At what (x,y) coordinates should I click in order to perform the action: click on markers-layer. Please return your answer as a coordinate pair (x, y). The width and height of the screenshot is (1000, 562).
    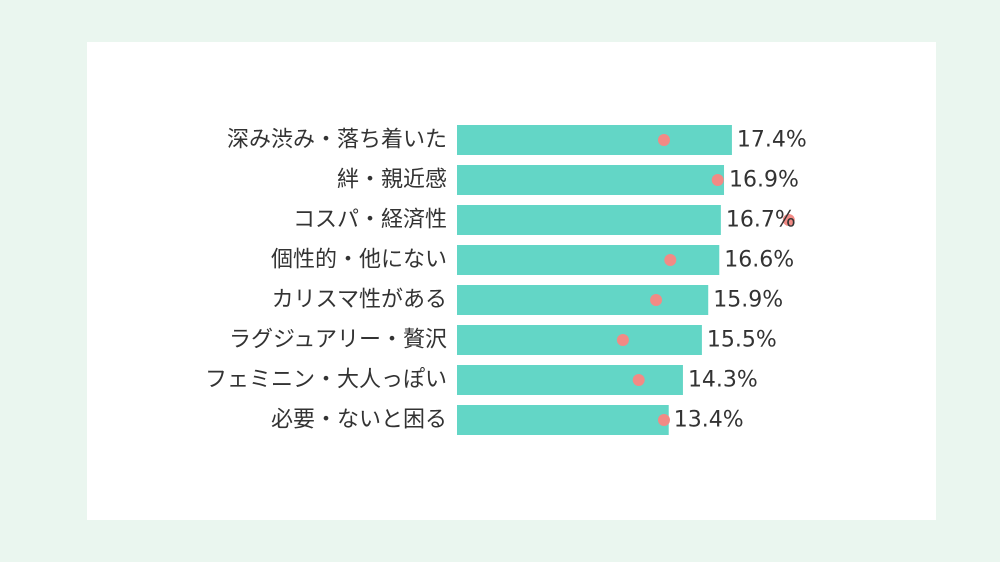
    Looking at the image, I should click on (705, 280).